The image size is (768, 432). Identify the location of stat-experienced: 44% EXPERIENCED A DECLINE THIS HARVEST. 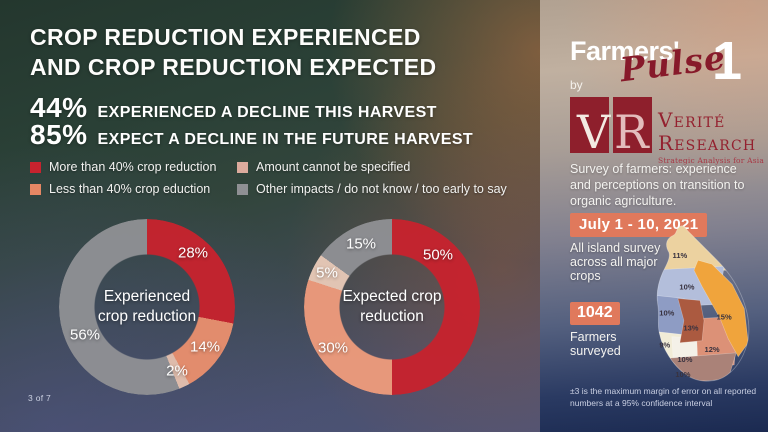
(233, 108).